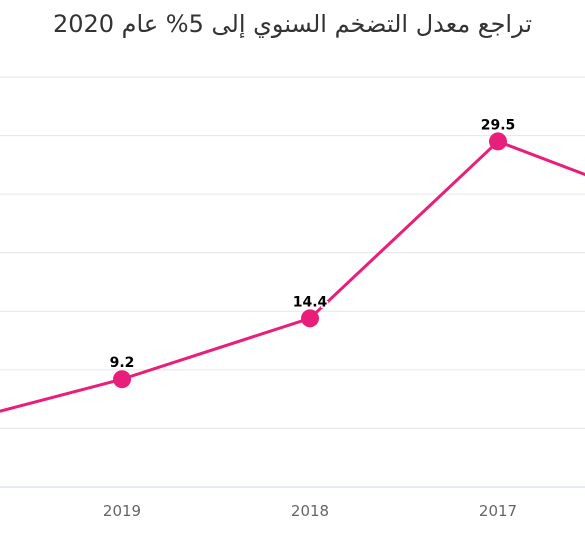 The width and height of the screenshot is (585, 538). What do you see at coordinates (310, 302) in the screenshot?
I see `data-label: 14.4` at bounding box center [310, 302].